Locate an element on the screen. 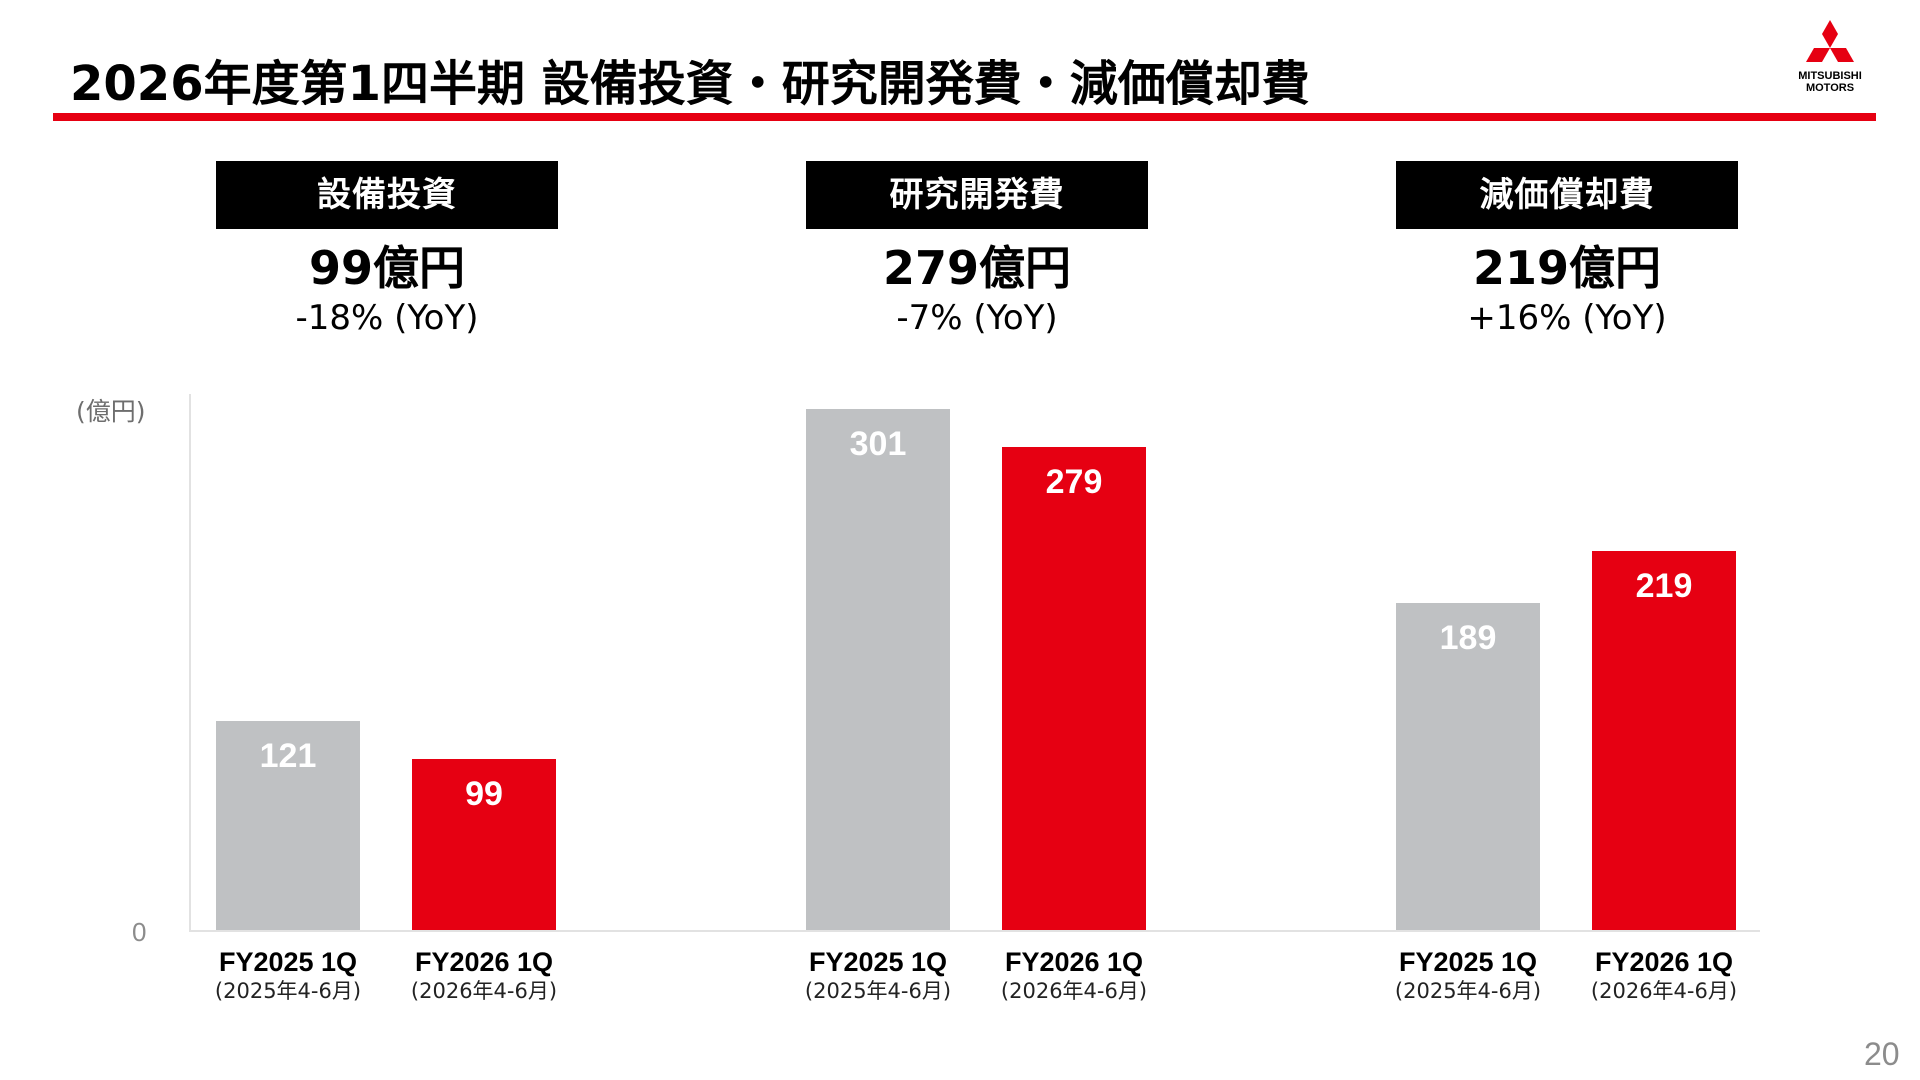 The width and height of the screenshot is (1920, 1080). bar-2-fy2026-1q is located at coordinates (1074, 688).